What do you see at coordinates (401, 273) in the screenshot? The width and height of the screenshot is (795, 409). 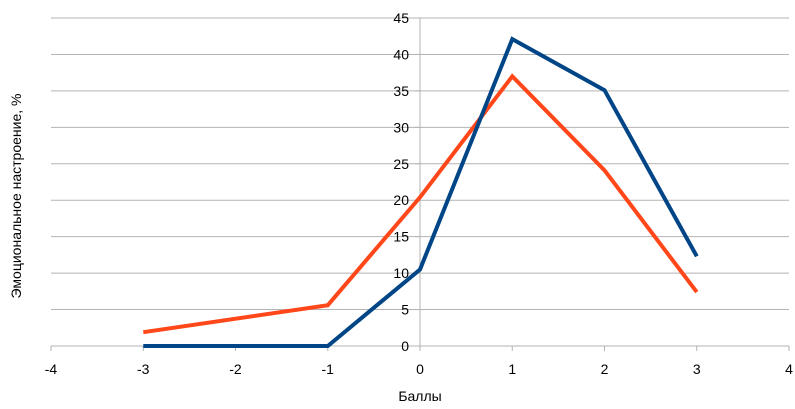 I see `y-tick-label: 10` at bounding box center [401, 273].